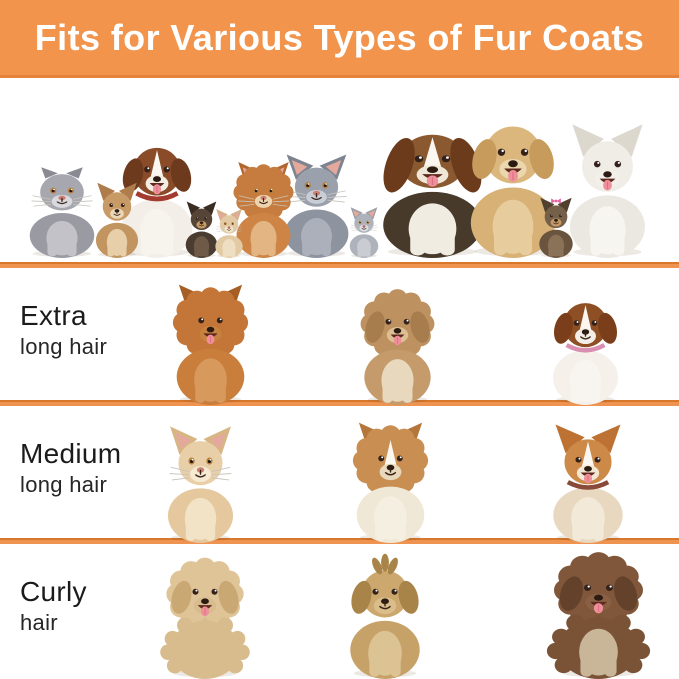  Describe the element at coordinates (585, 343) in the screenshot. I see `photo-japanese-chin` at that location.